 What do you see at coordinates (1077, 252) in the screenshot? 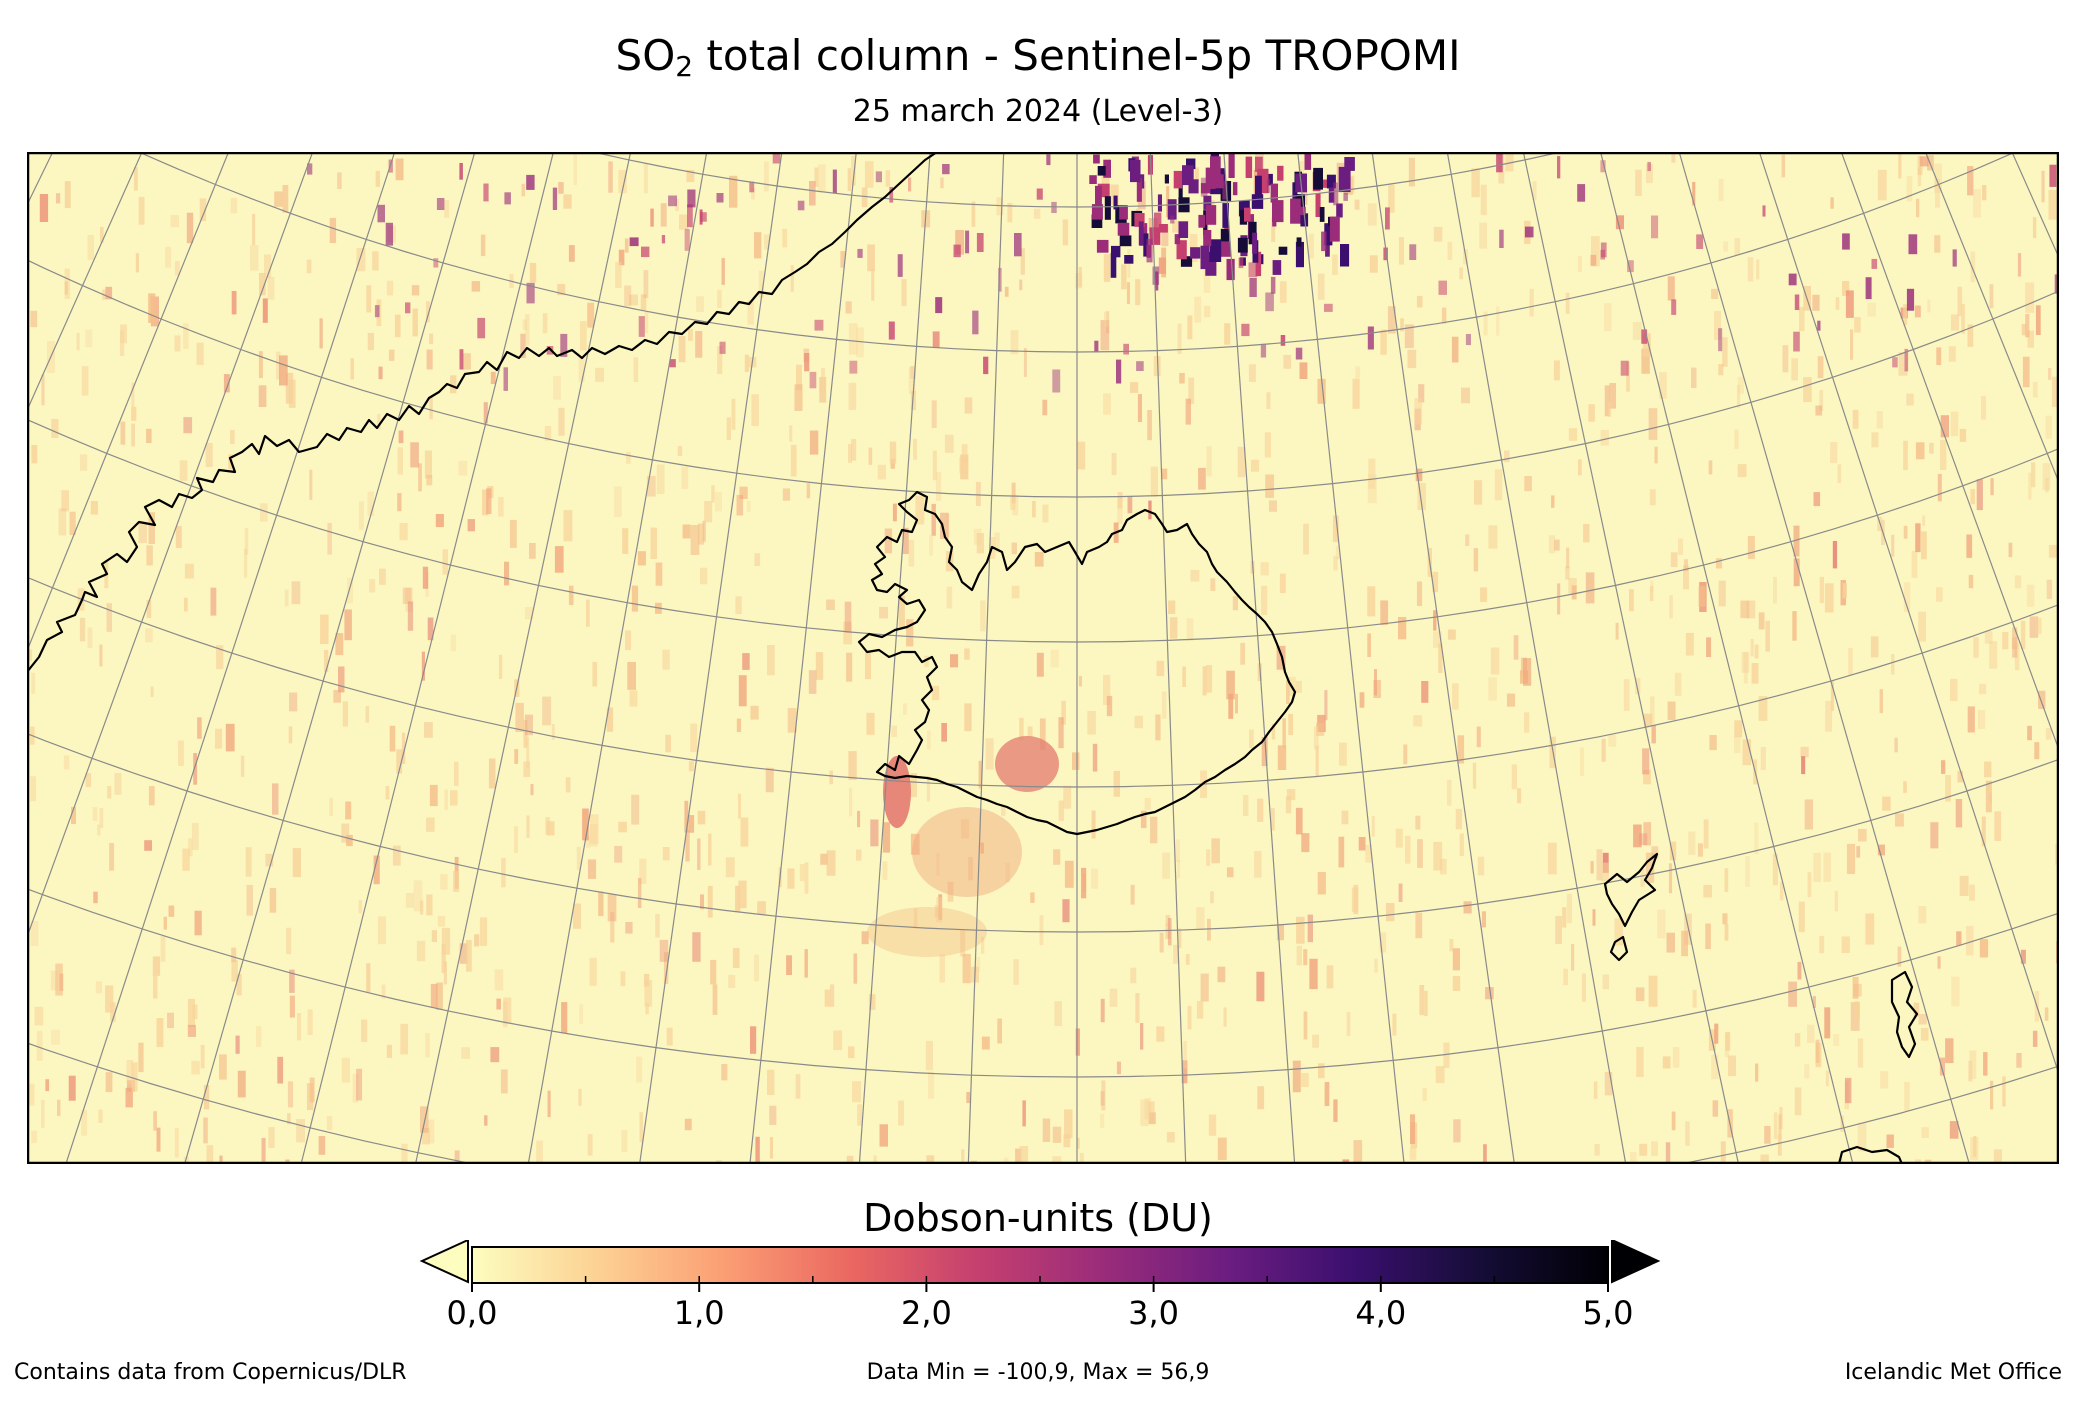
I see `parallel-line` at bounding box center [1077, 252].